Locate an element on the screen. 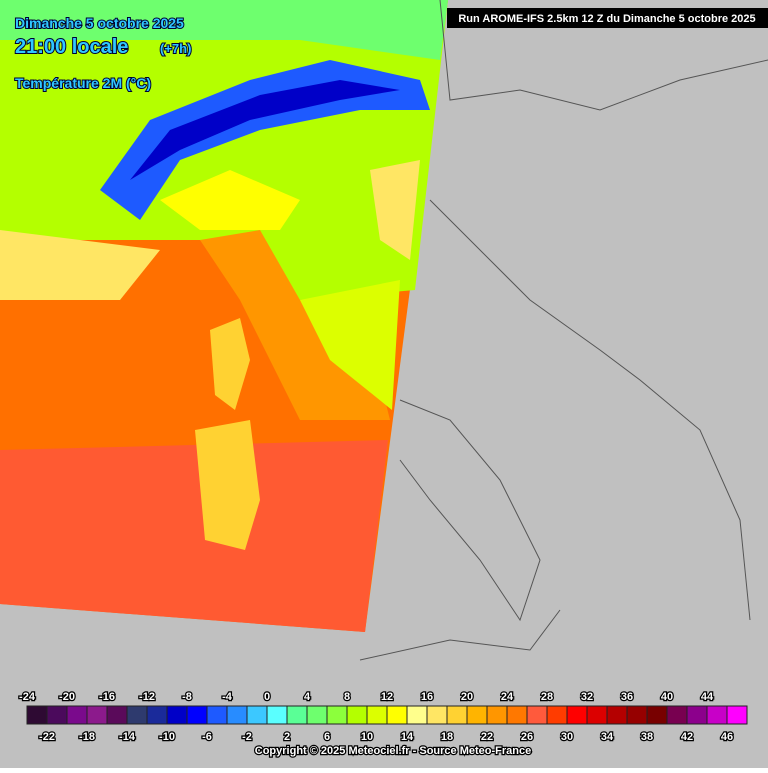 This screenshot has width=768, height=773. scale-label: -8 is located at coordinates (187, 697).